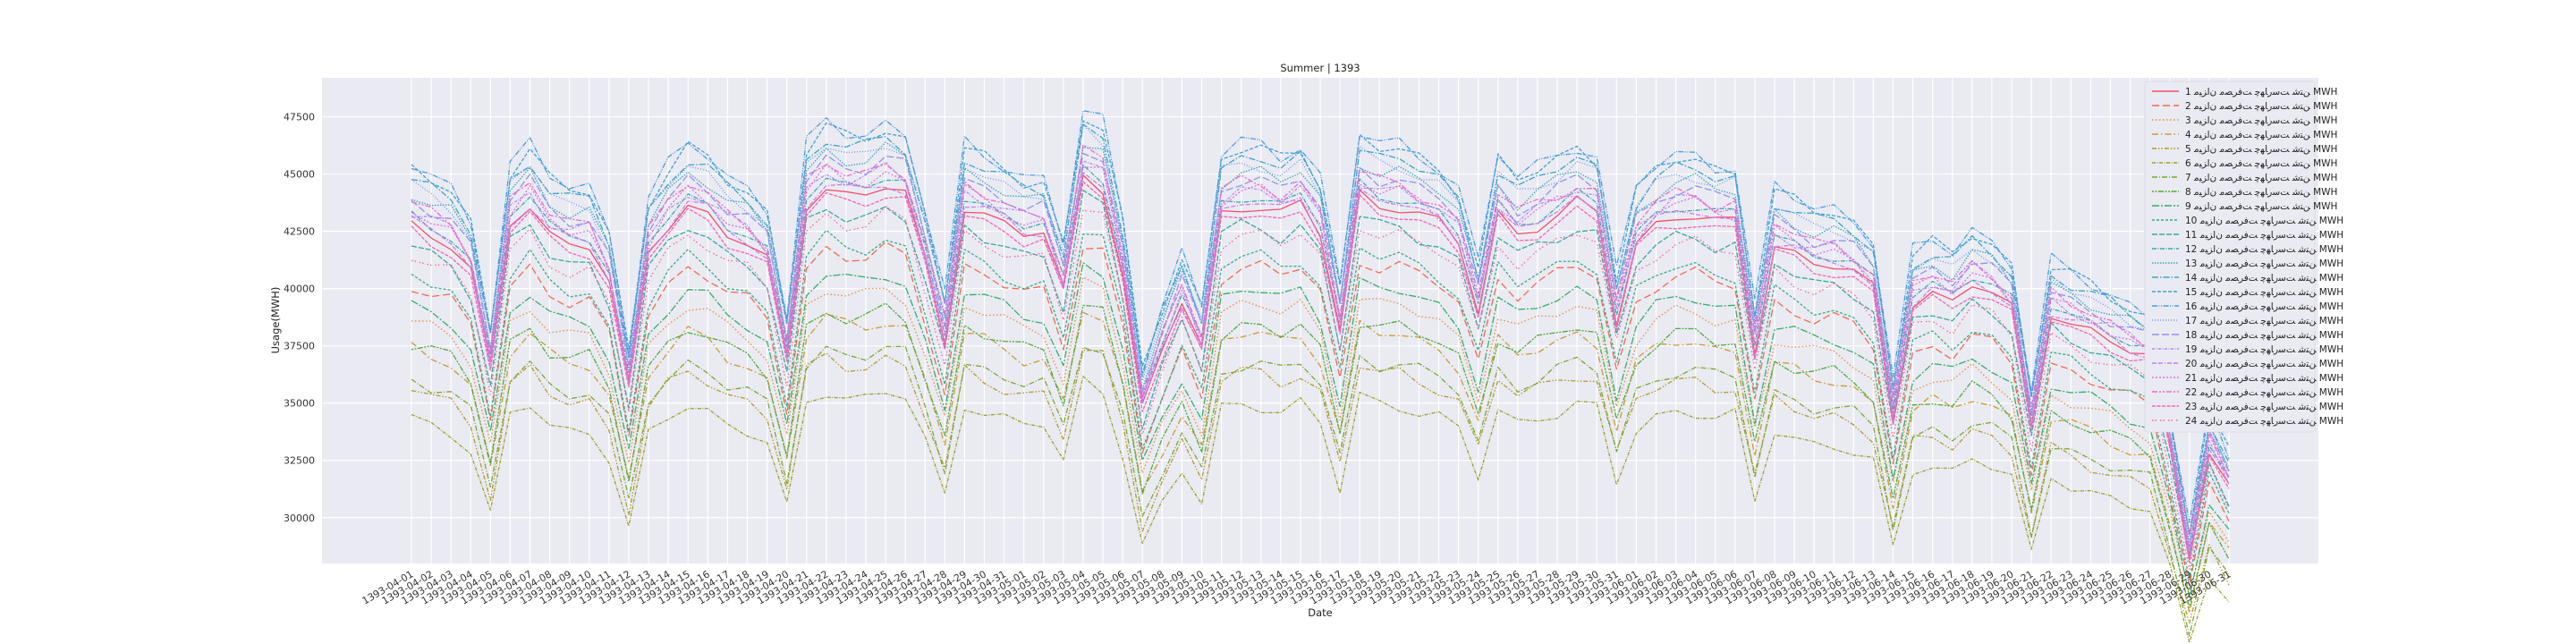 Image resolution: width=2576 pixels, height=644 pixels. I want to click on y-tick-label: 35000, so click(299, 404).